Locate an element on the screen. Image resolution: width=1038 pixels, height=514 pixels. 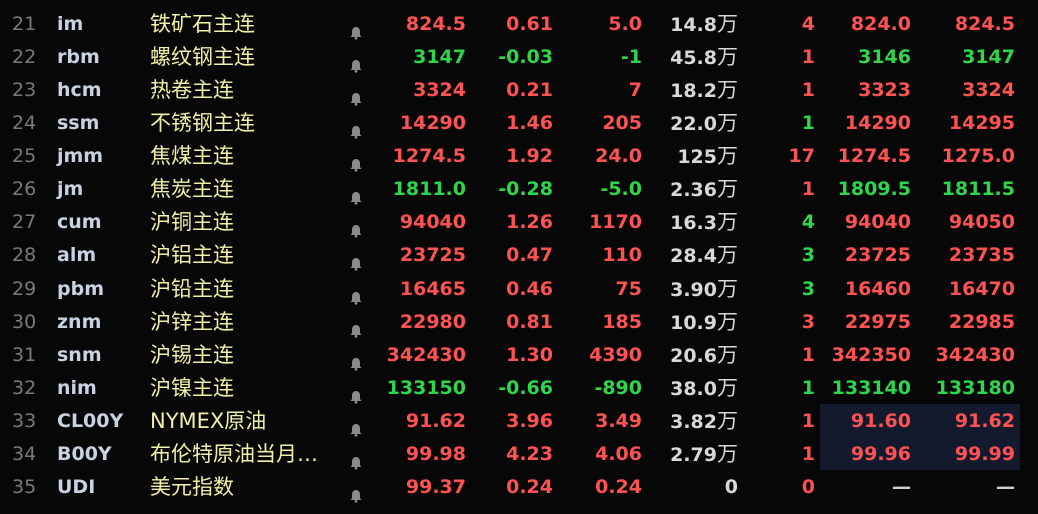
bid-price: 1809.5 is located at coordinates (874, 189).